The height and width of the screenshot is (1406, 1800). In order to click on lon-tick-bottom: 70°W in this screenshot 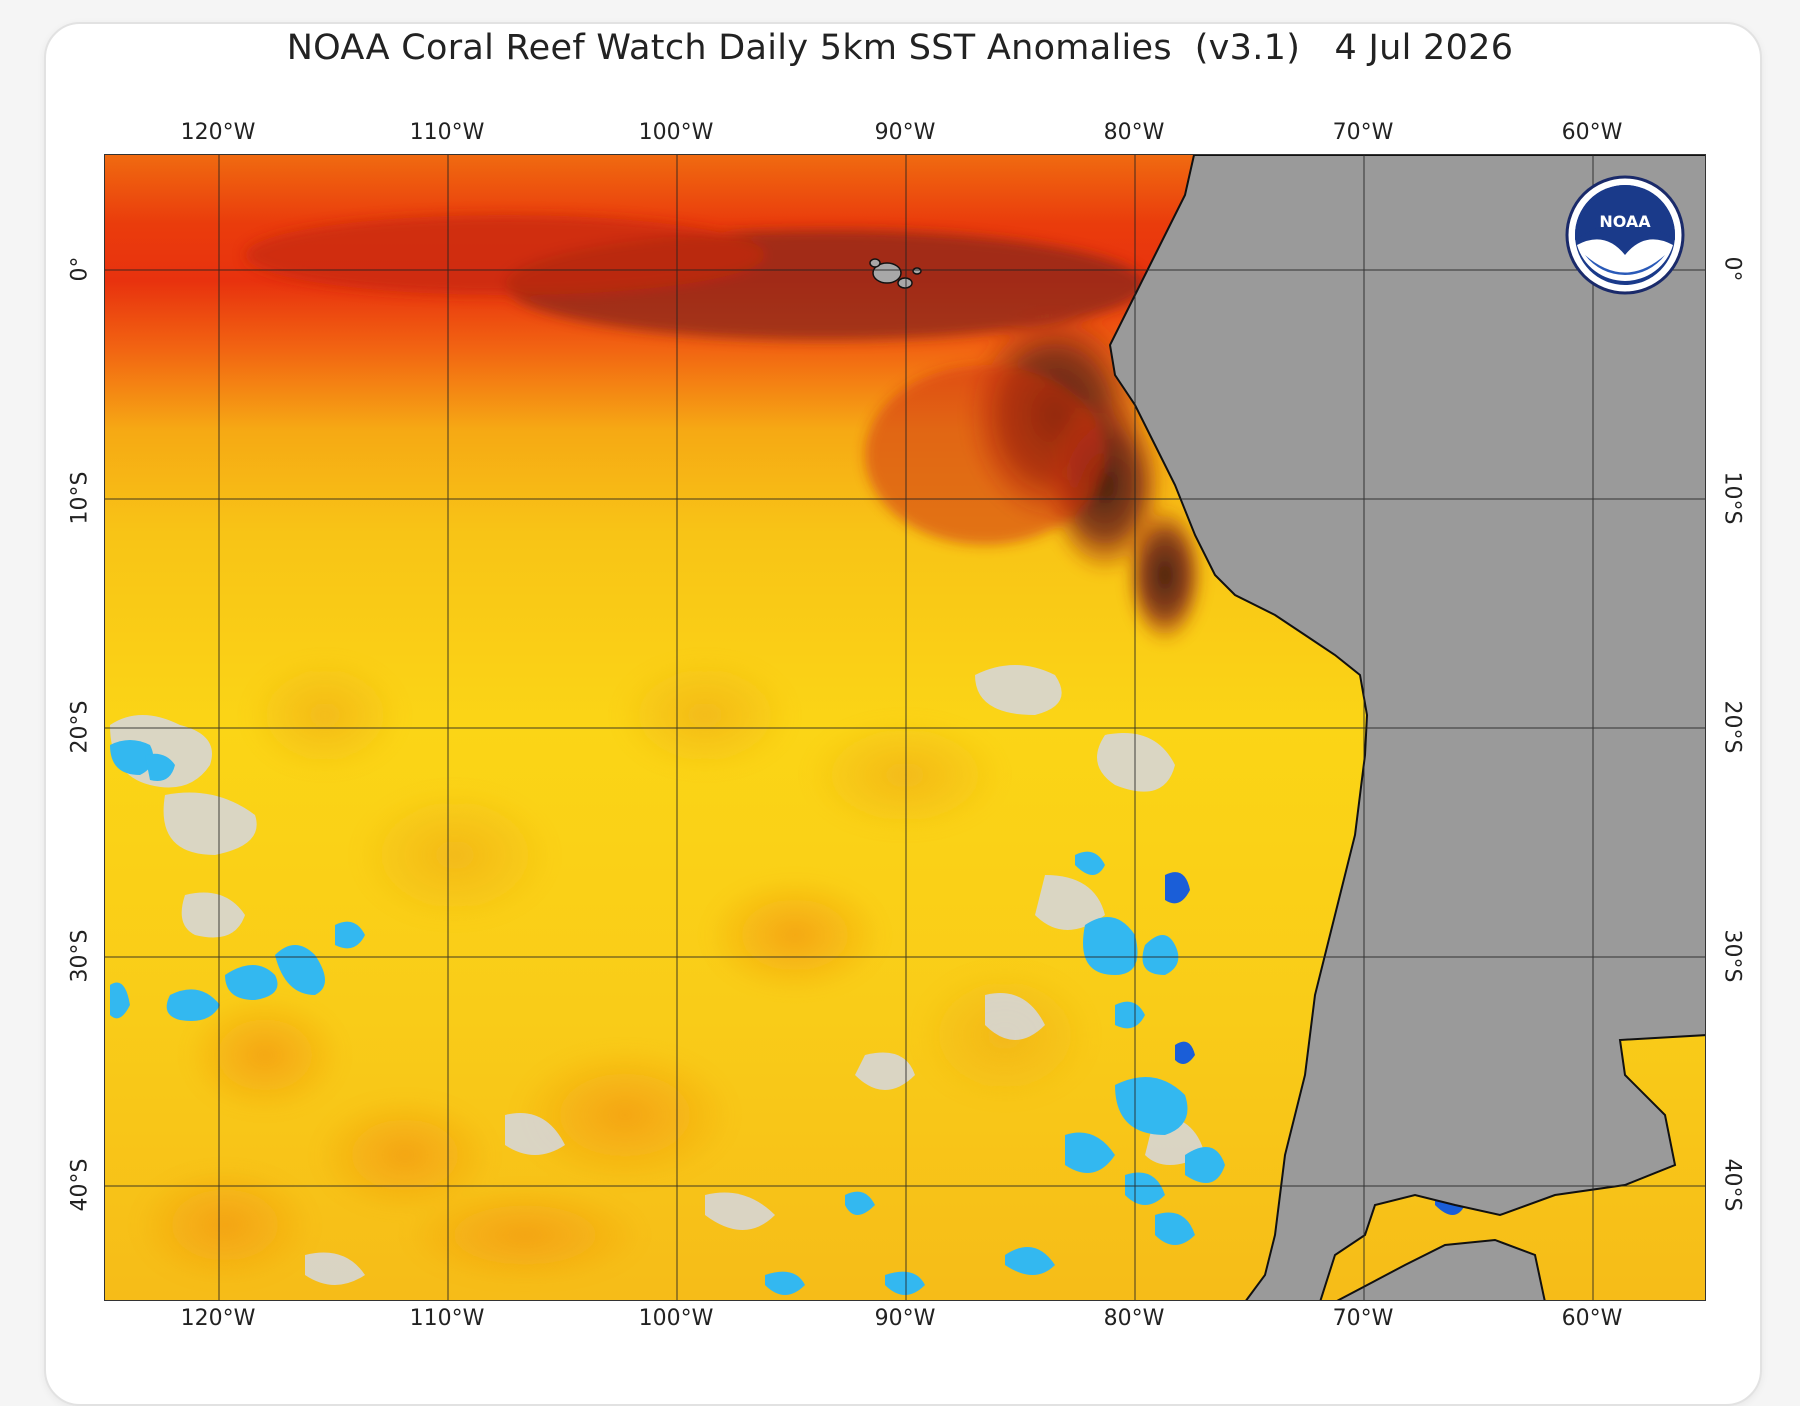, I will do `click(1363, 1318)`.